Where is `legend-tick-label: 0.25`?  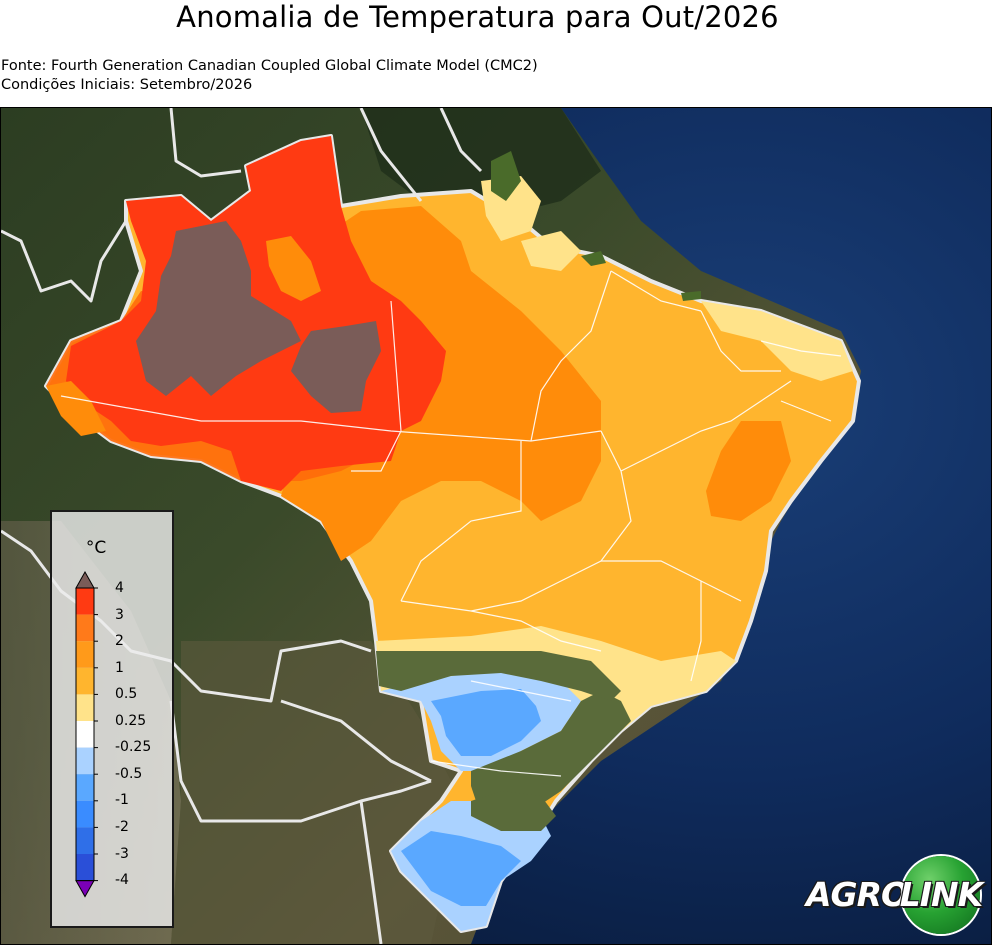
legend-tick-label: 0.25 is located at coordinates (131, 721).